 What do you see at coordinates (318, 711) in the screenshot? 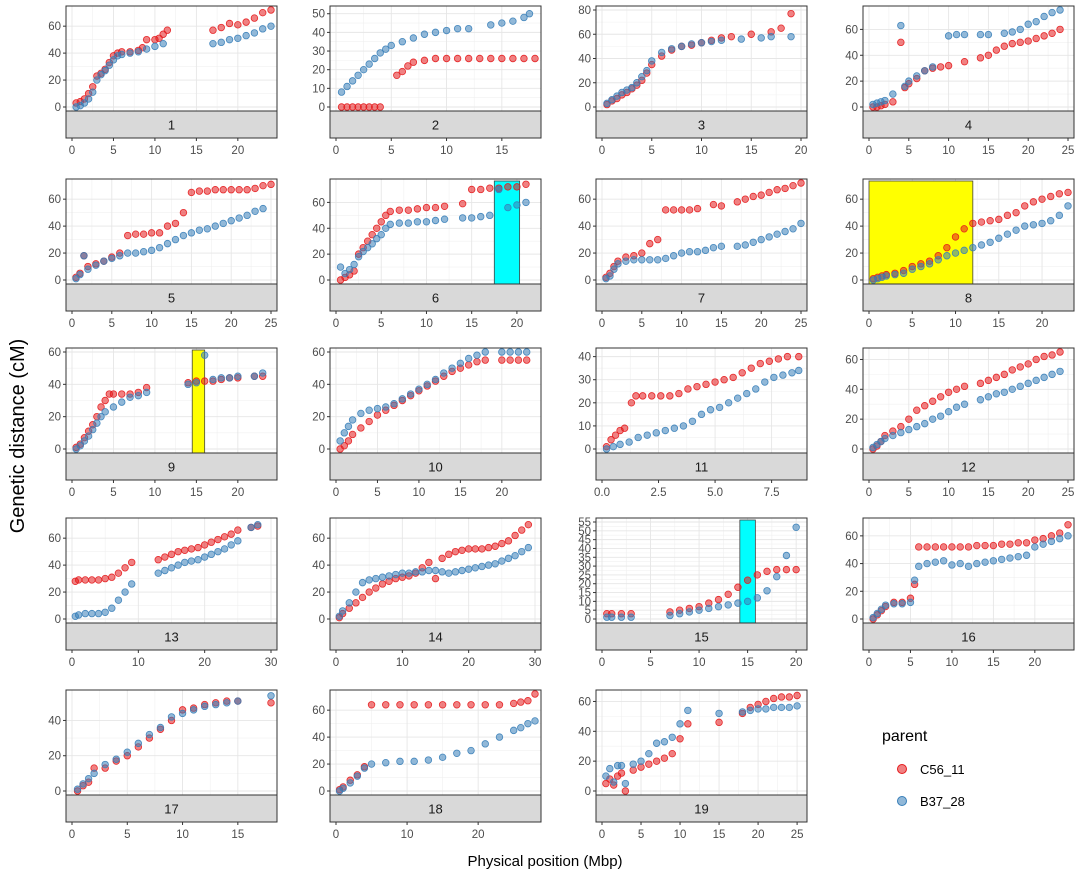
I see `y-tick-label: 60` at bounding box center [318, 711].